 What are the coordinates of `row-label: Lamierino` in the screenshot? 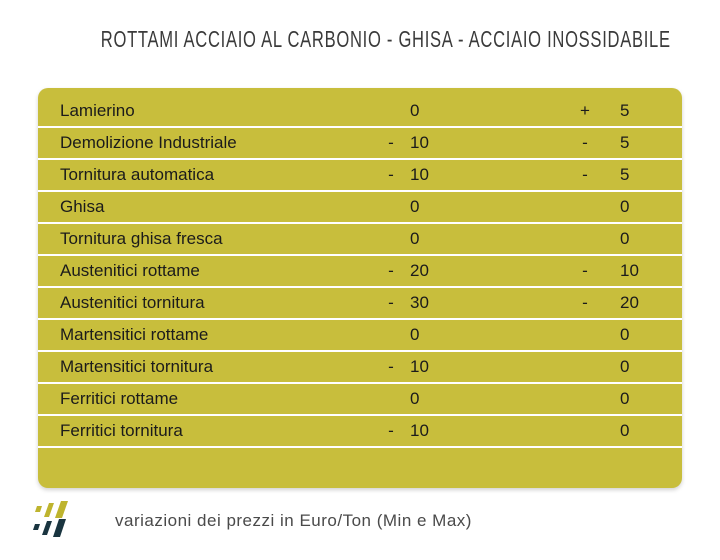 It's located at (97, 110).